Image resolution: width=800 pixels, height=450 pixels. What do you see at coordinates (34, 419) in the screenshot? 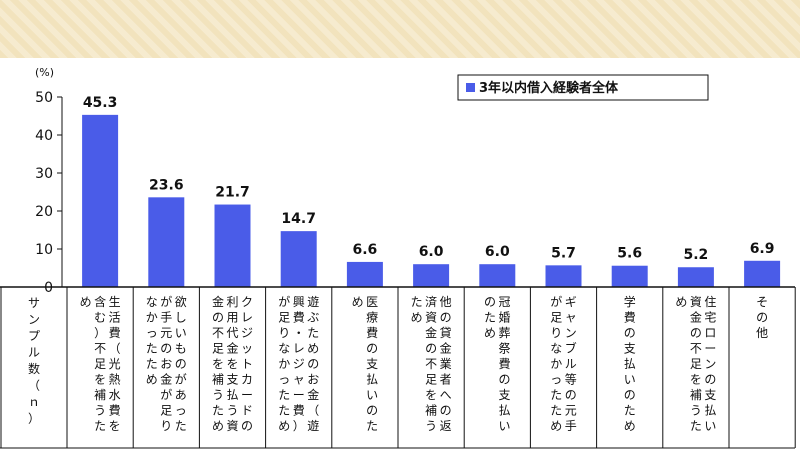
I see `row-header-glyph: ）` at bounding box center [34, 419].